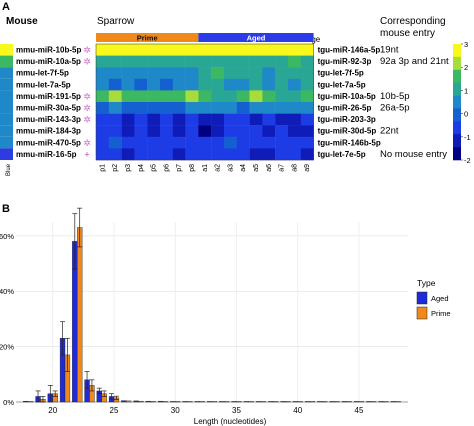 The width and height of the screenshot is (474, 426). I want to click on sparrow-row-label: tgu-let-7e-5p, so click(342, 154).